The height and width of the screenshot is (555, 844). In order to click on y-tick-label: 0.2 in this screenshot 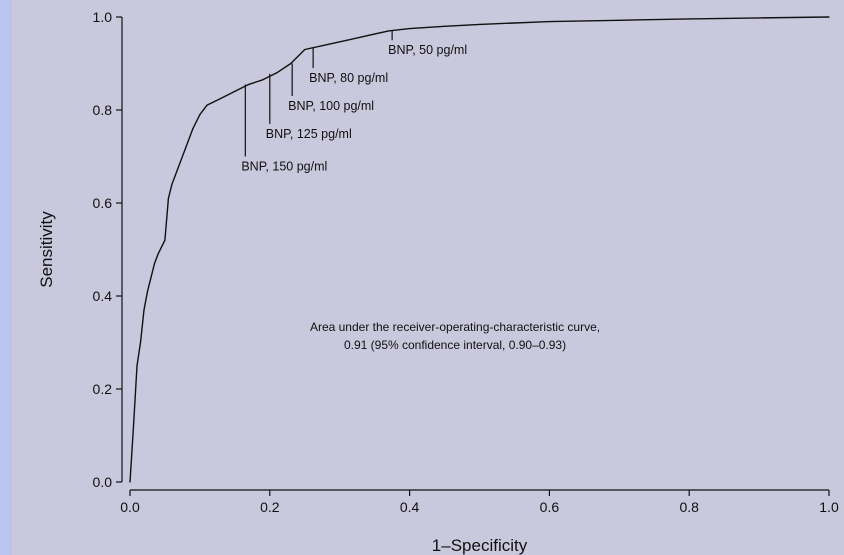, I will do `click(103, 389)`.